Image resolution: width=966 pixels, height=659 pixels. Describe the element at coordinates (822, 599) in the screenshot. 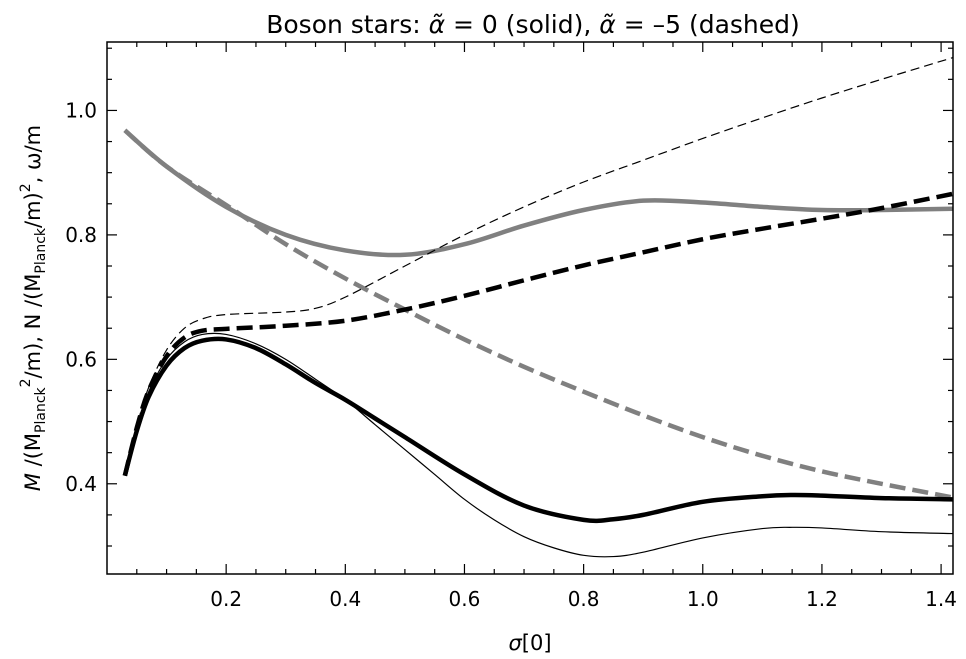

I see `x-tick-label: 1.2` at that location.